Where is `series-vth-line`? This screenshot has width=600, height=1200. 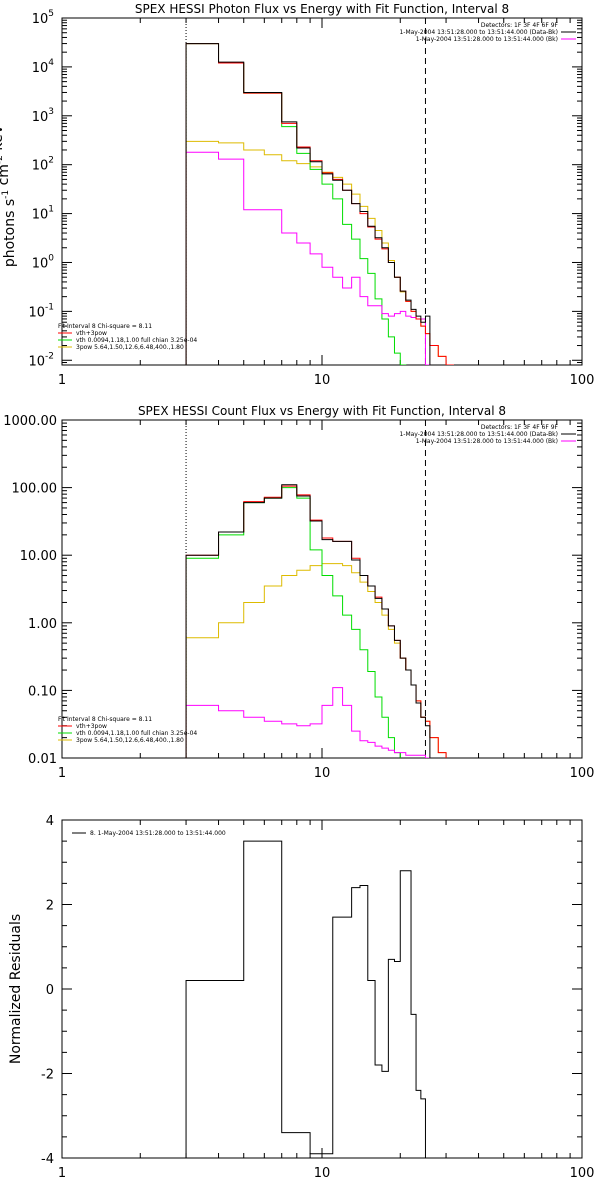
series-vth-line is located at coordinates (296, 204).